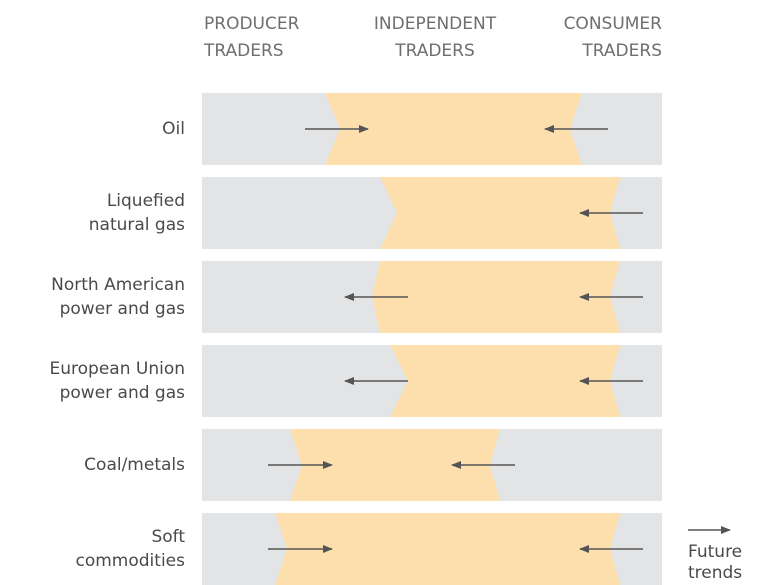  Describe the element at coordinates (146, 201) in the screenshot. I see `row-label: Liquefied` at that location.